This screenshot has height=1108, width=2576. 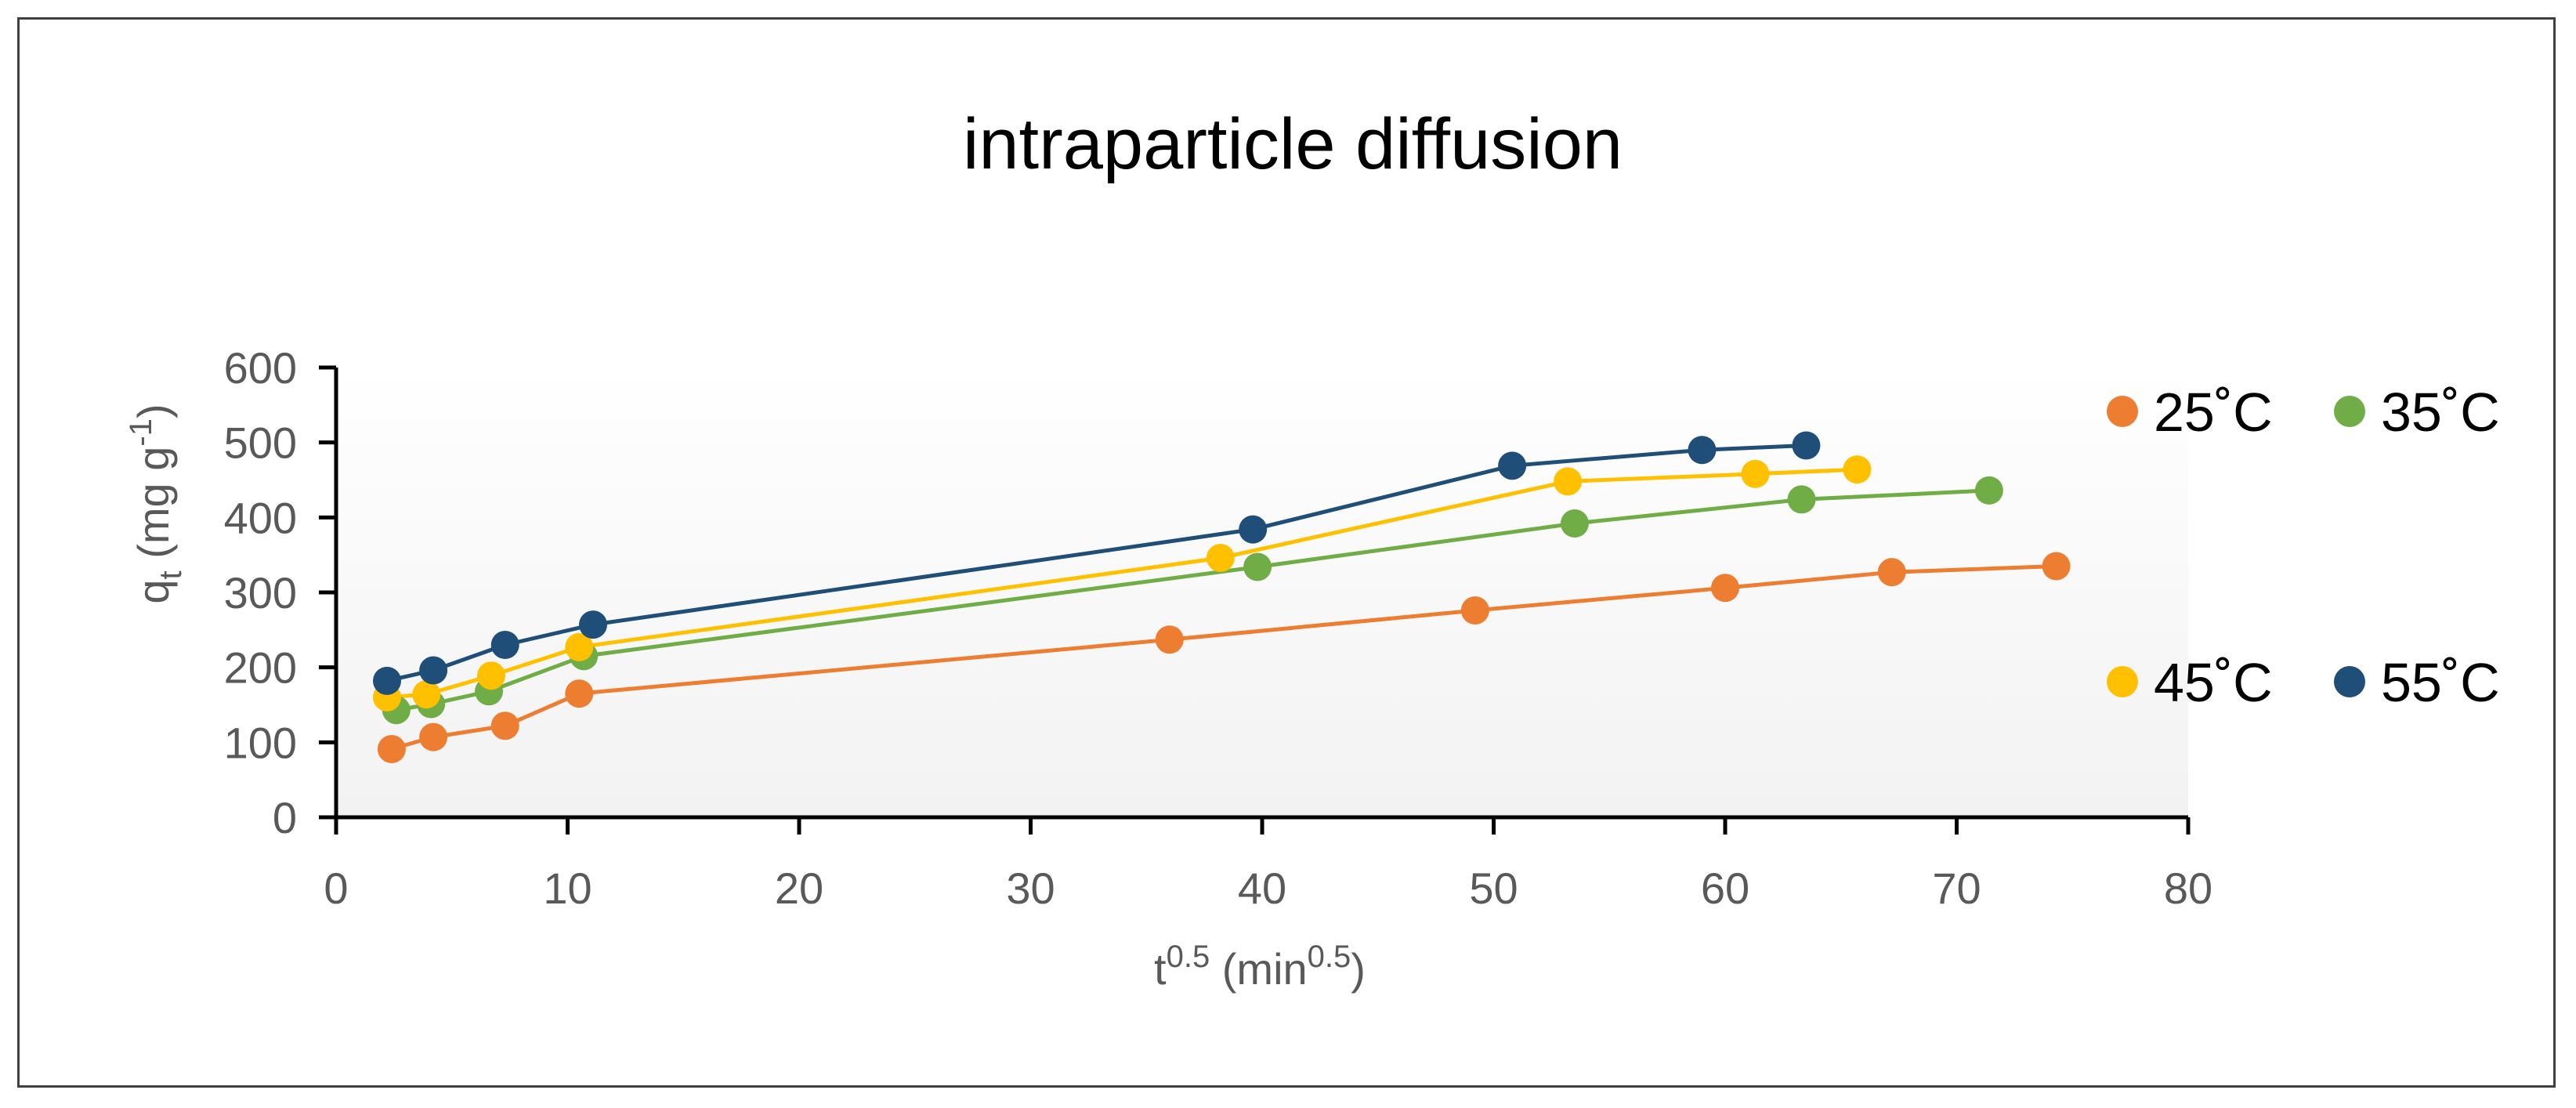 What do you see at coordinates (260, 592) in the screenshot?
I see `y-tick-label: 300` at bounding box center [260, 592].